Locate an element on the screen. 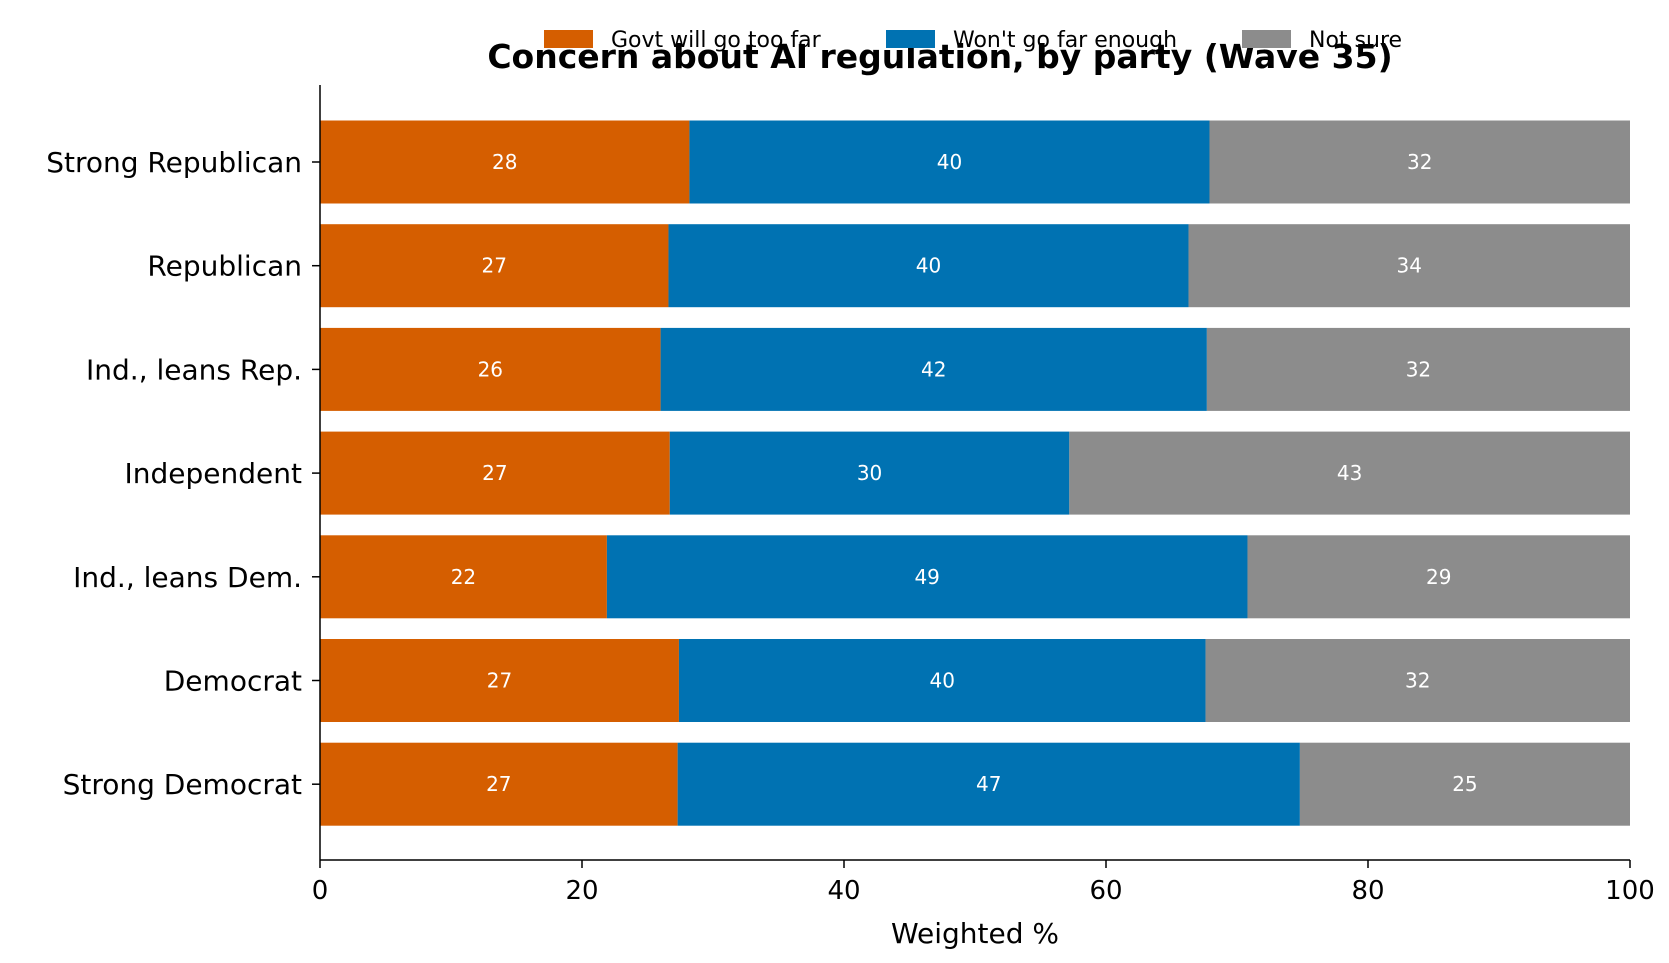 This screenshot has width=1669, height=963. bar-value-label: 22 is located at coordinates (463, 577).